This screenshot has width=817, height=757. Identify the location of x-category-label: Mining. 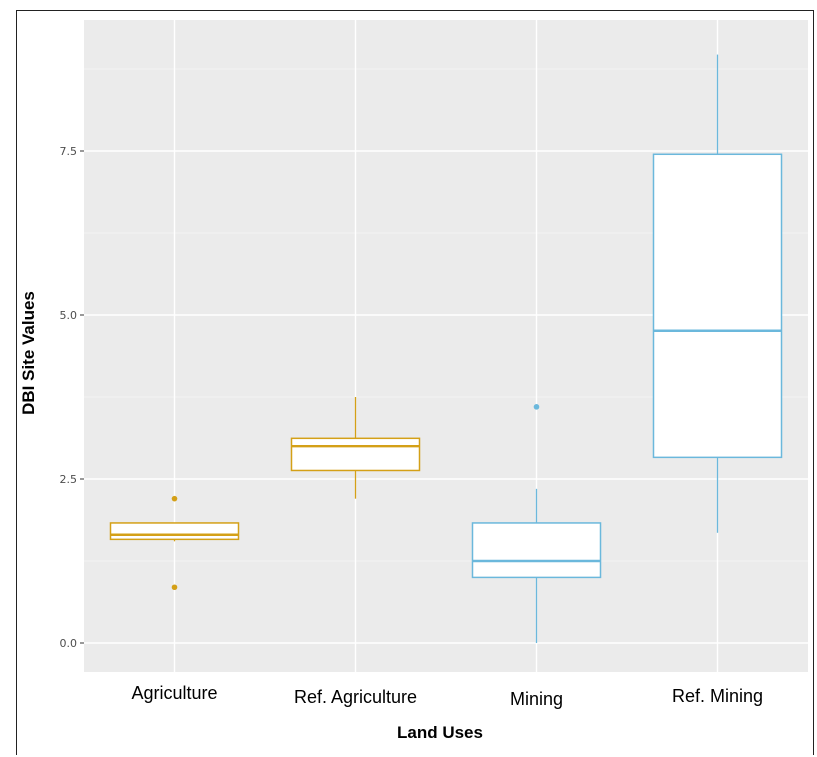
(536, 699).